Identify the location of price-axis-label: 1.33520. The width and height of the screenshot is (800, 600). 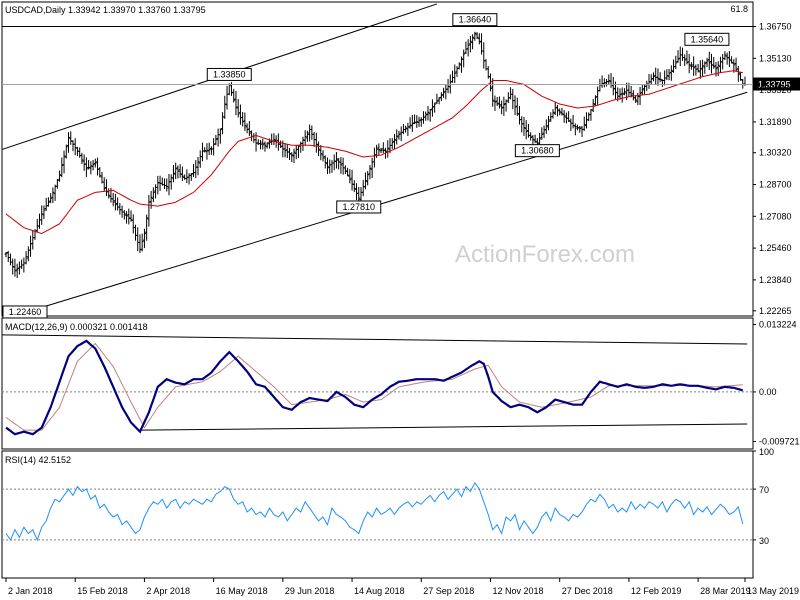
(775, 90).